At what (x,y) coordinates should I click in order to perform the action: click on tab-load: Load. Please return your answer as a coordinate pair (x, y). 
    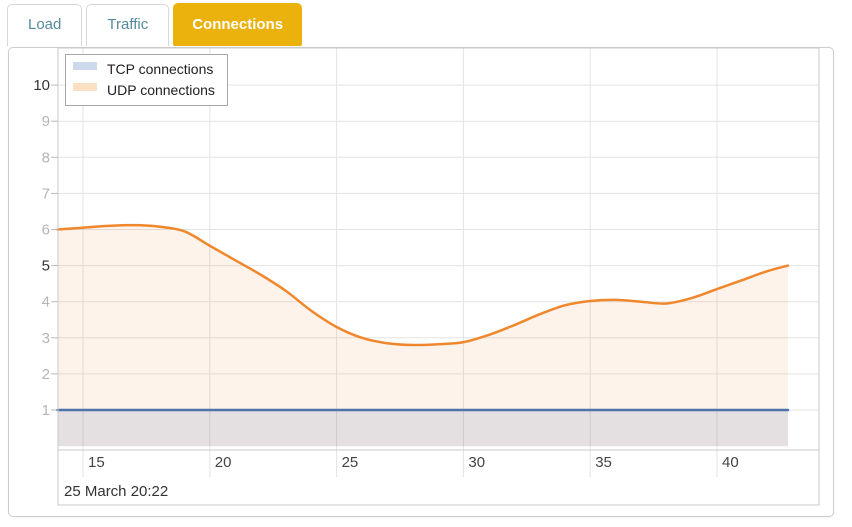
    Looking at the image, I should click on (45, 25).